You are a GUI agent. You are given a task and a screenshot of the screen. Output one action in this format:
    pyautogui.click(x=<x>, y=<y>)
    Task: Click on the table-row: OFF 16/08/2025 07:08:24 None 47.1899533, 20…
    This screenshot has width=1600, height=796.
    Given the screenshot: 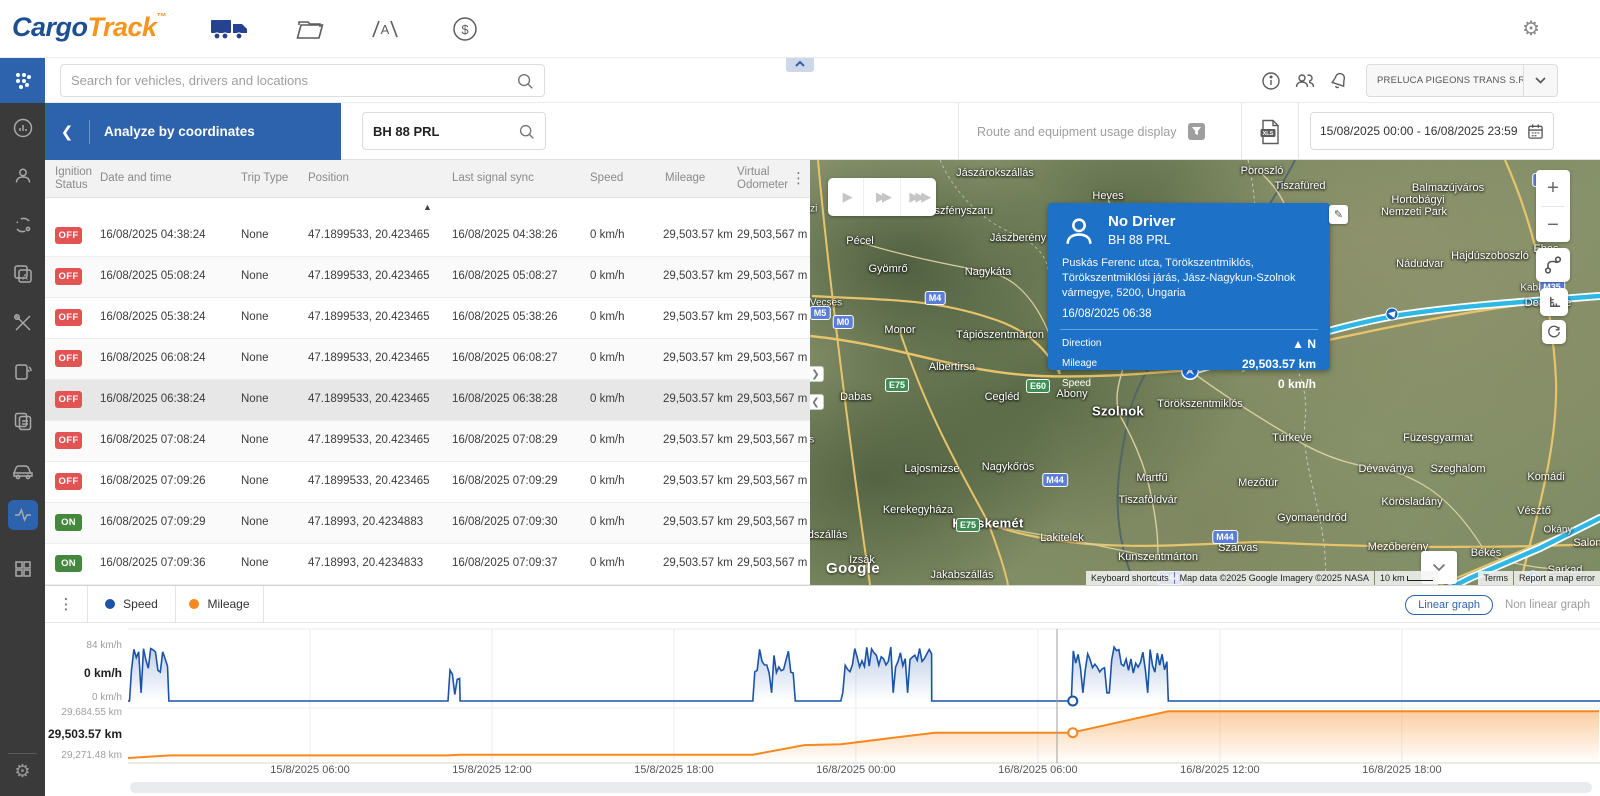 What is the action you would take?
    pyautogui.click(x=427, y=441)
    